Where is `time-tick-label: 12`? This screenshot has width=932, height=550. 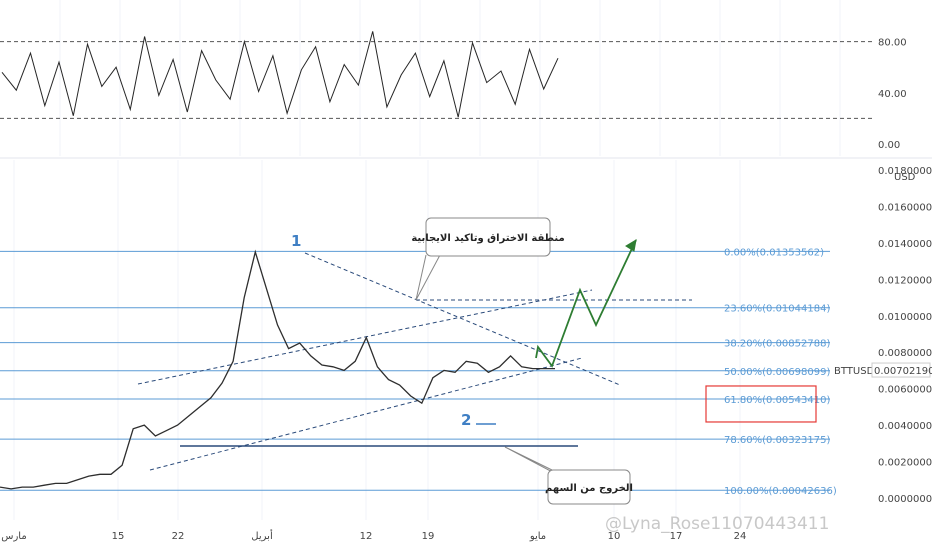
time-tick-label: 12 is located at coordinates (366, 536).